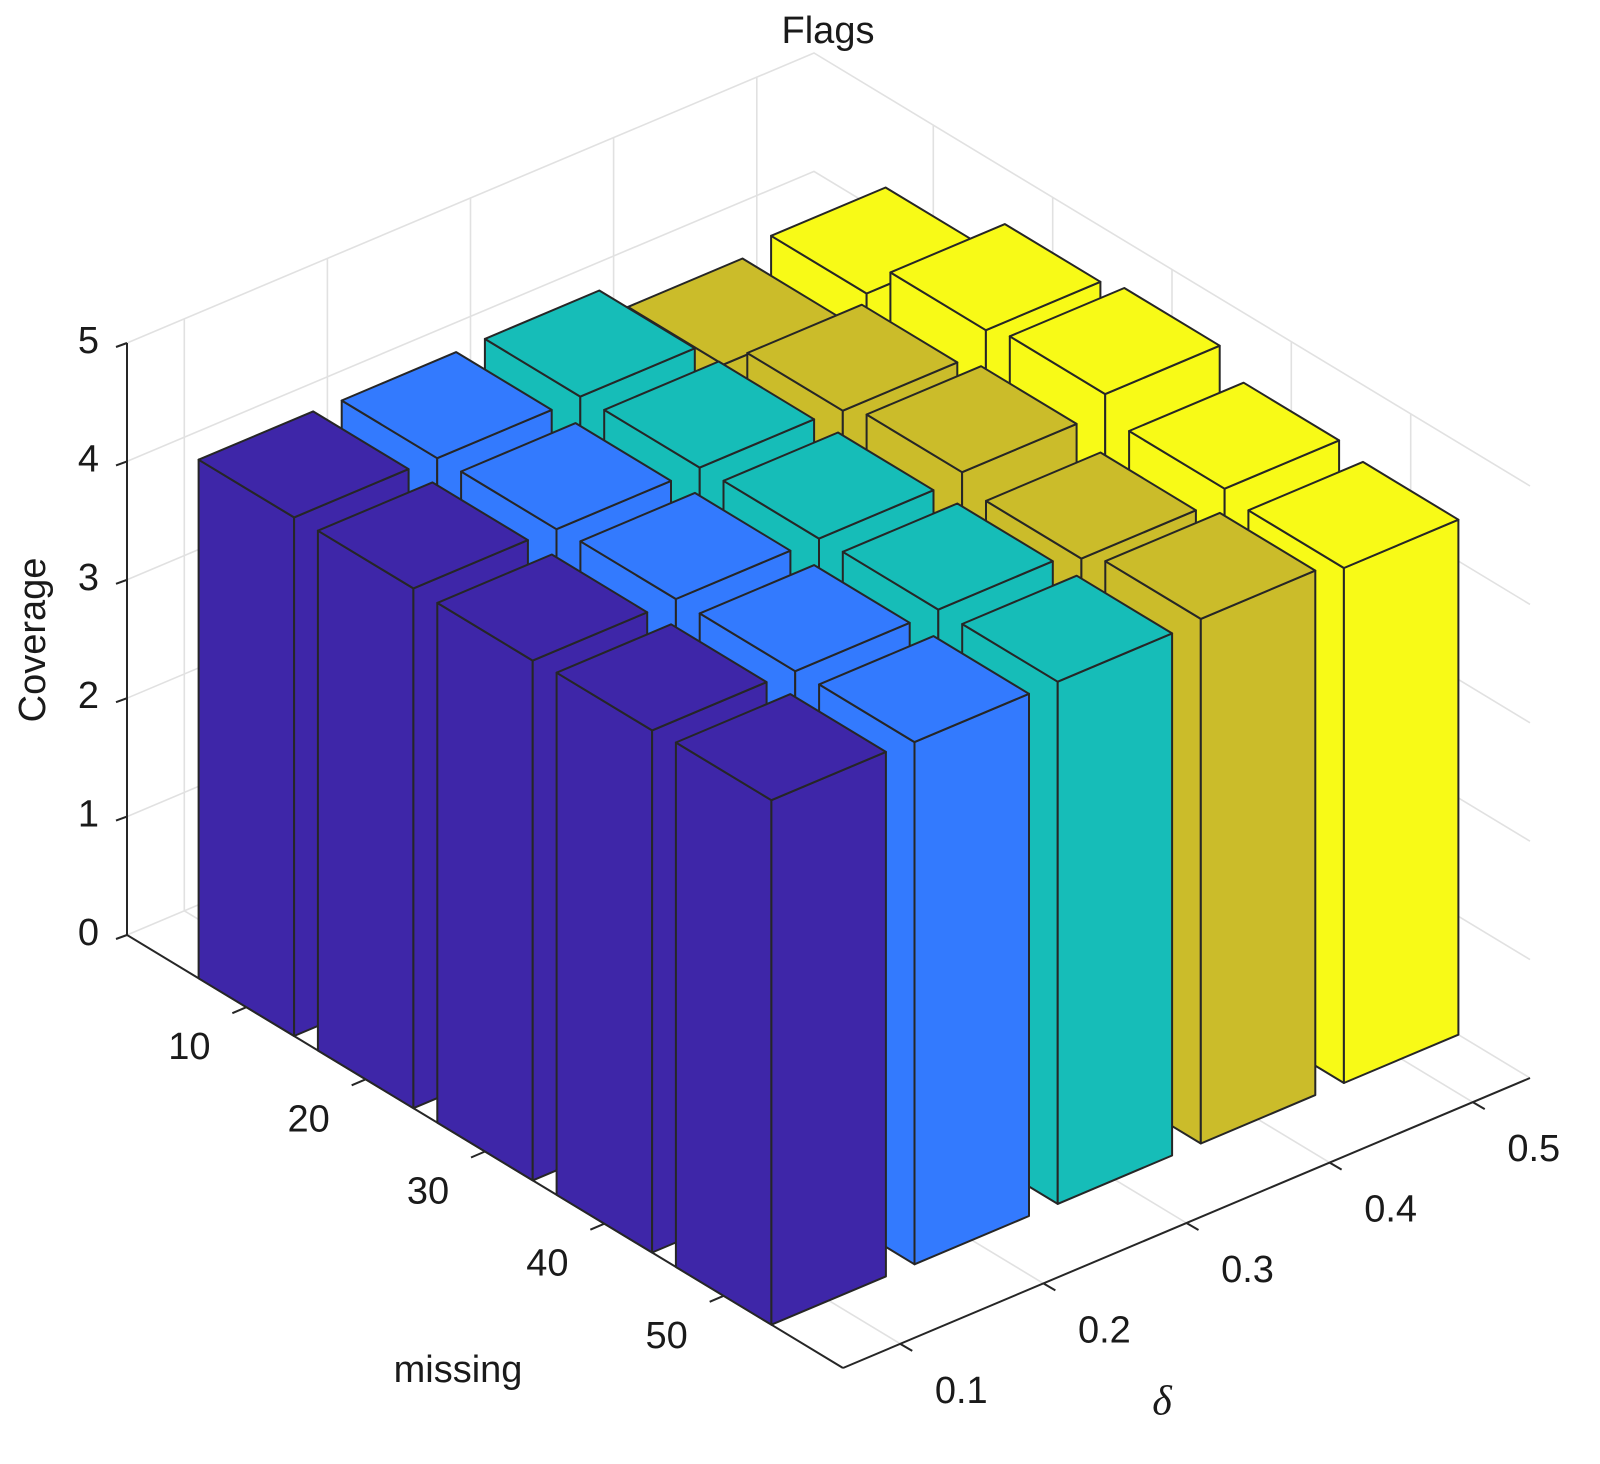 The height and width of the screenshot is (1464, 1600). I want to click on chart-title: Flags, so click(828, 31).